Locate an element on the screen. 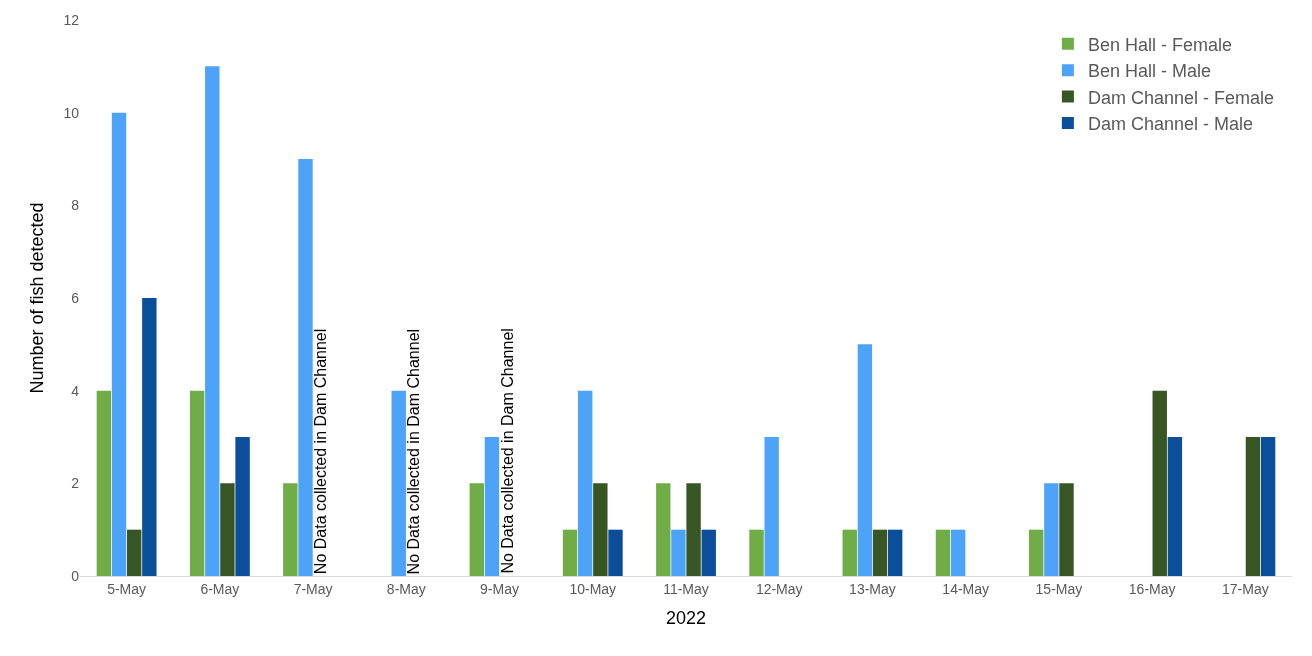  x-tick-label: 9-May is located at coordinates (499, 588).